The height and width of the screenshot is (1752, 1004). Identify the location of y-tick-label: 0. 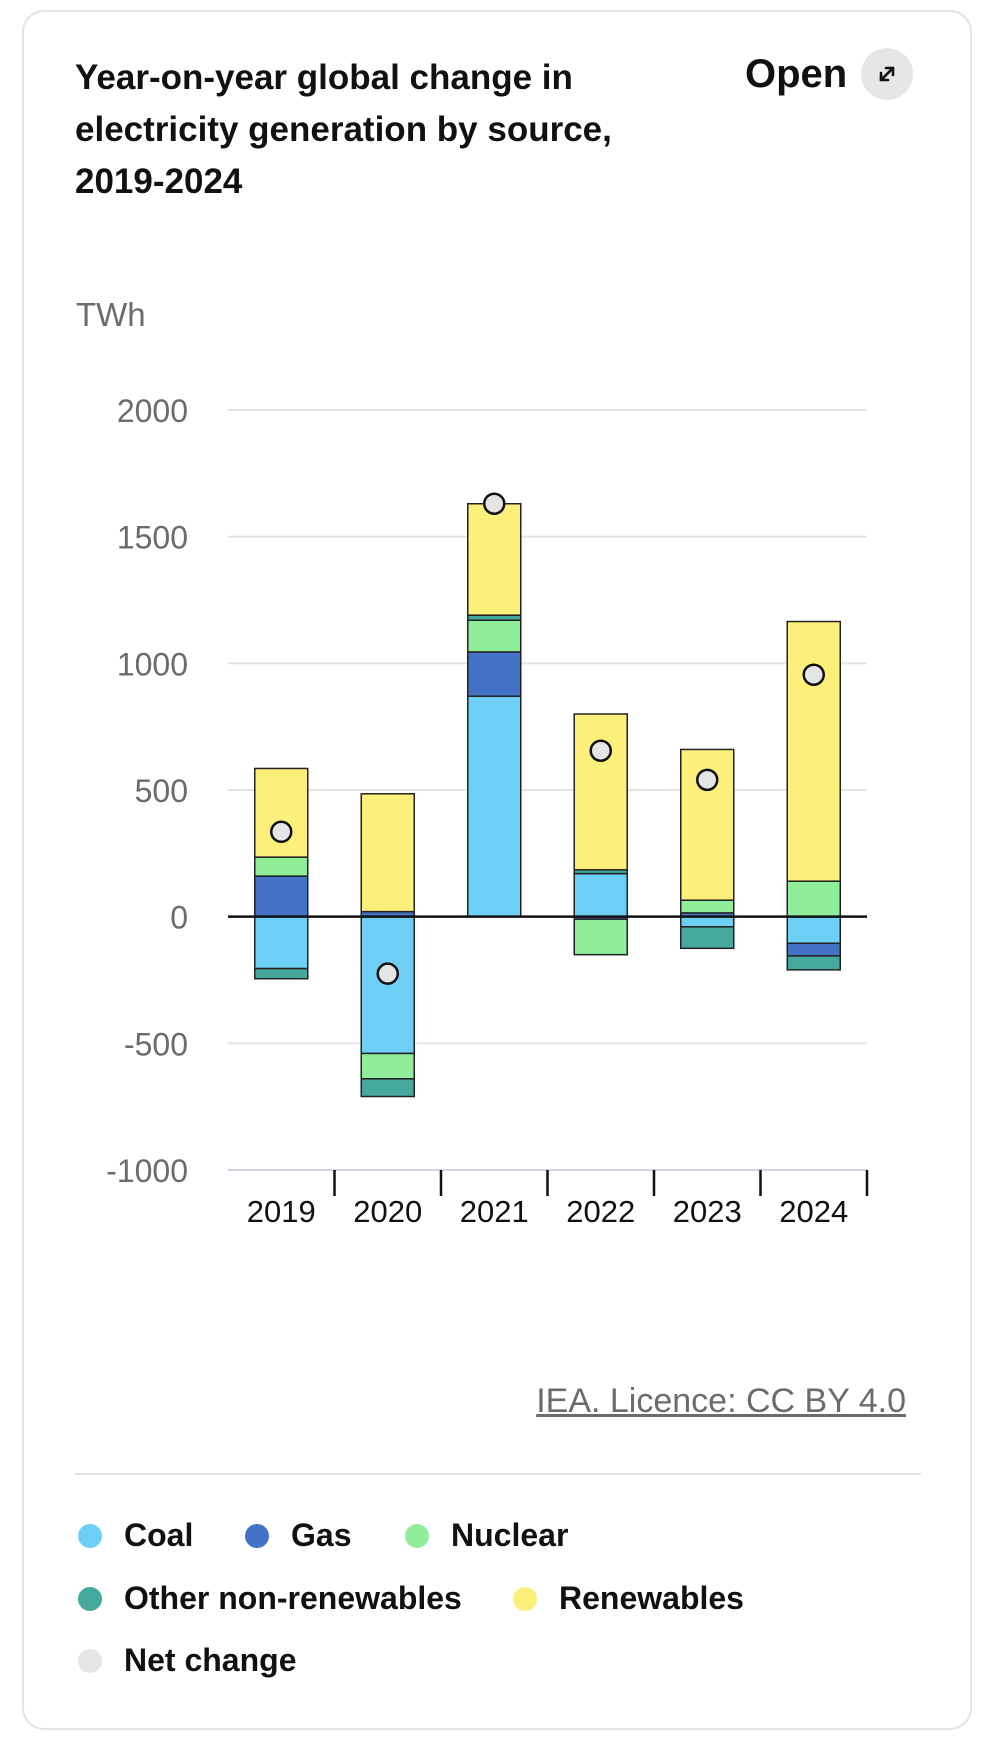
(179, 918).